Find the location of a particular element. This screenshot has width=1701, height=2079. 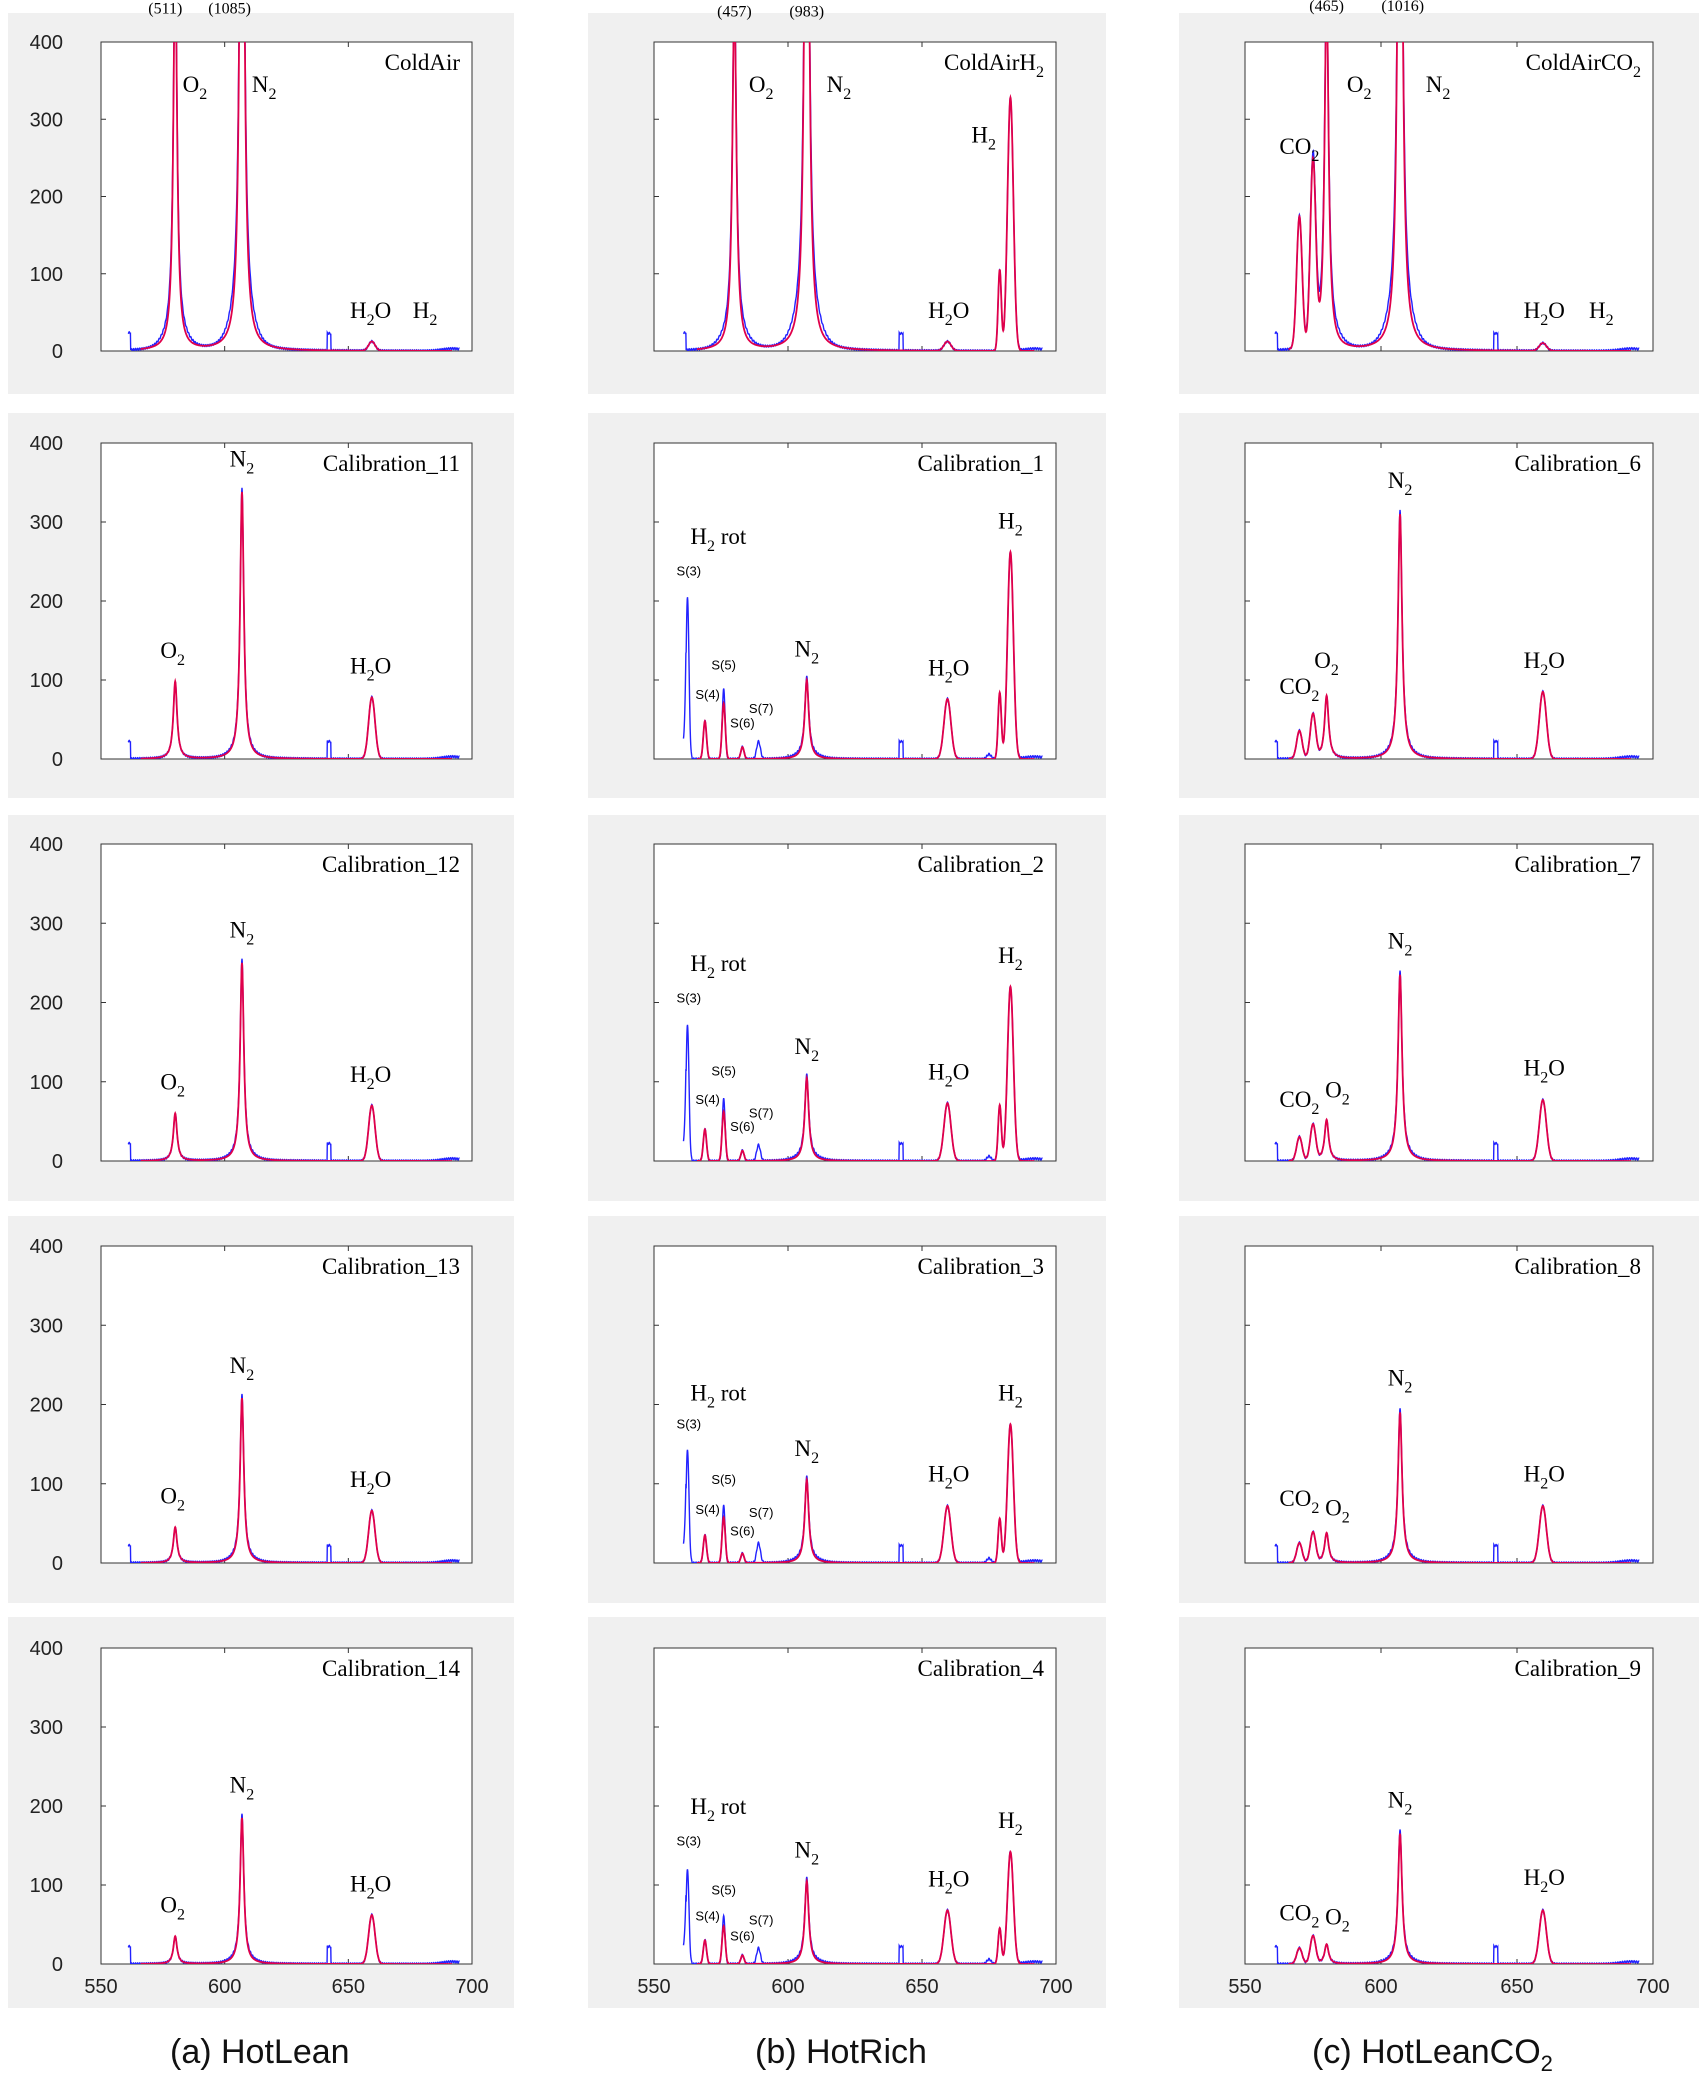

spectrum-panel-14: 550 600 650 700 Calibration_9 CO2 O2 N2 H2O is located at coordinates (1439, 1812).